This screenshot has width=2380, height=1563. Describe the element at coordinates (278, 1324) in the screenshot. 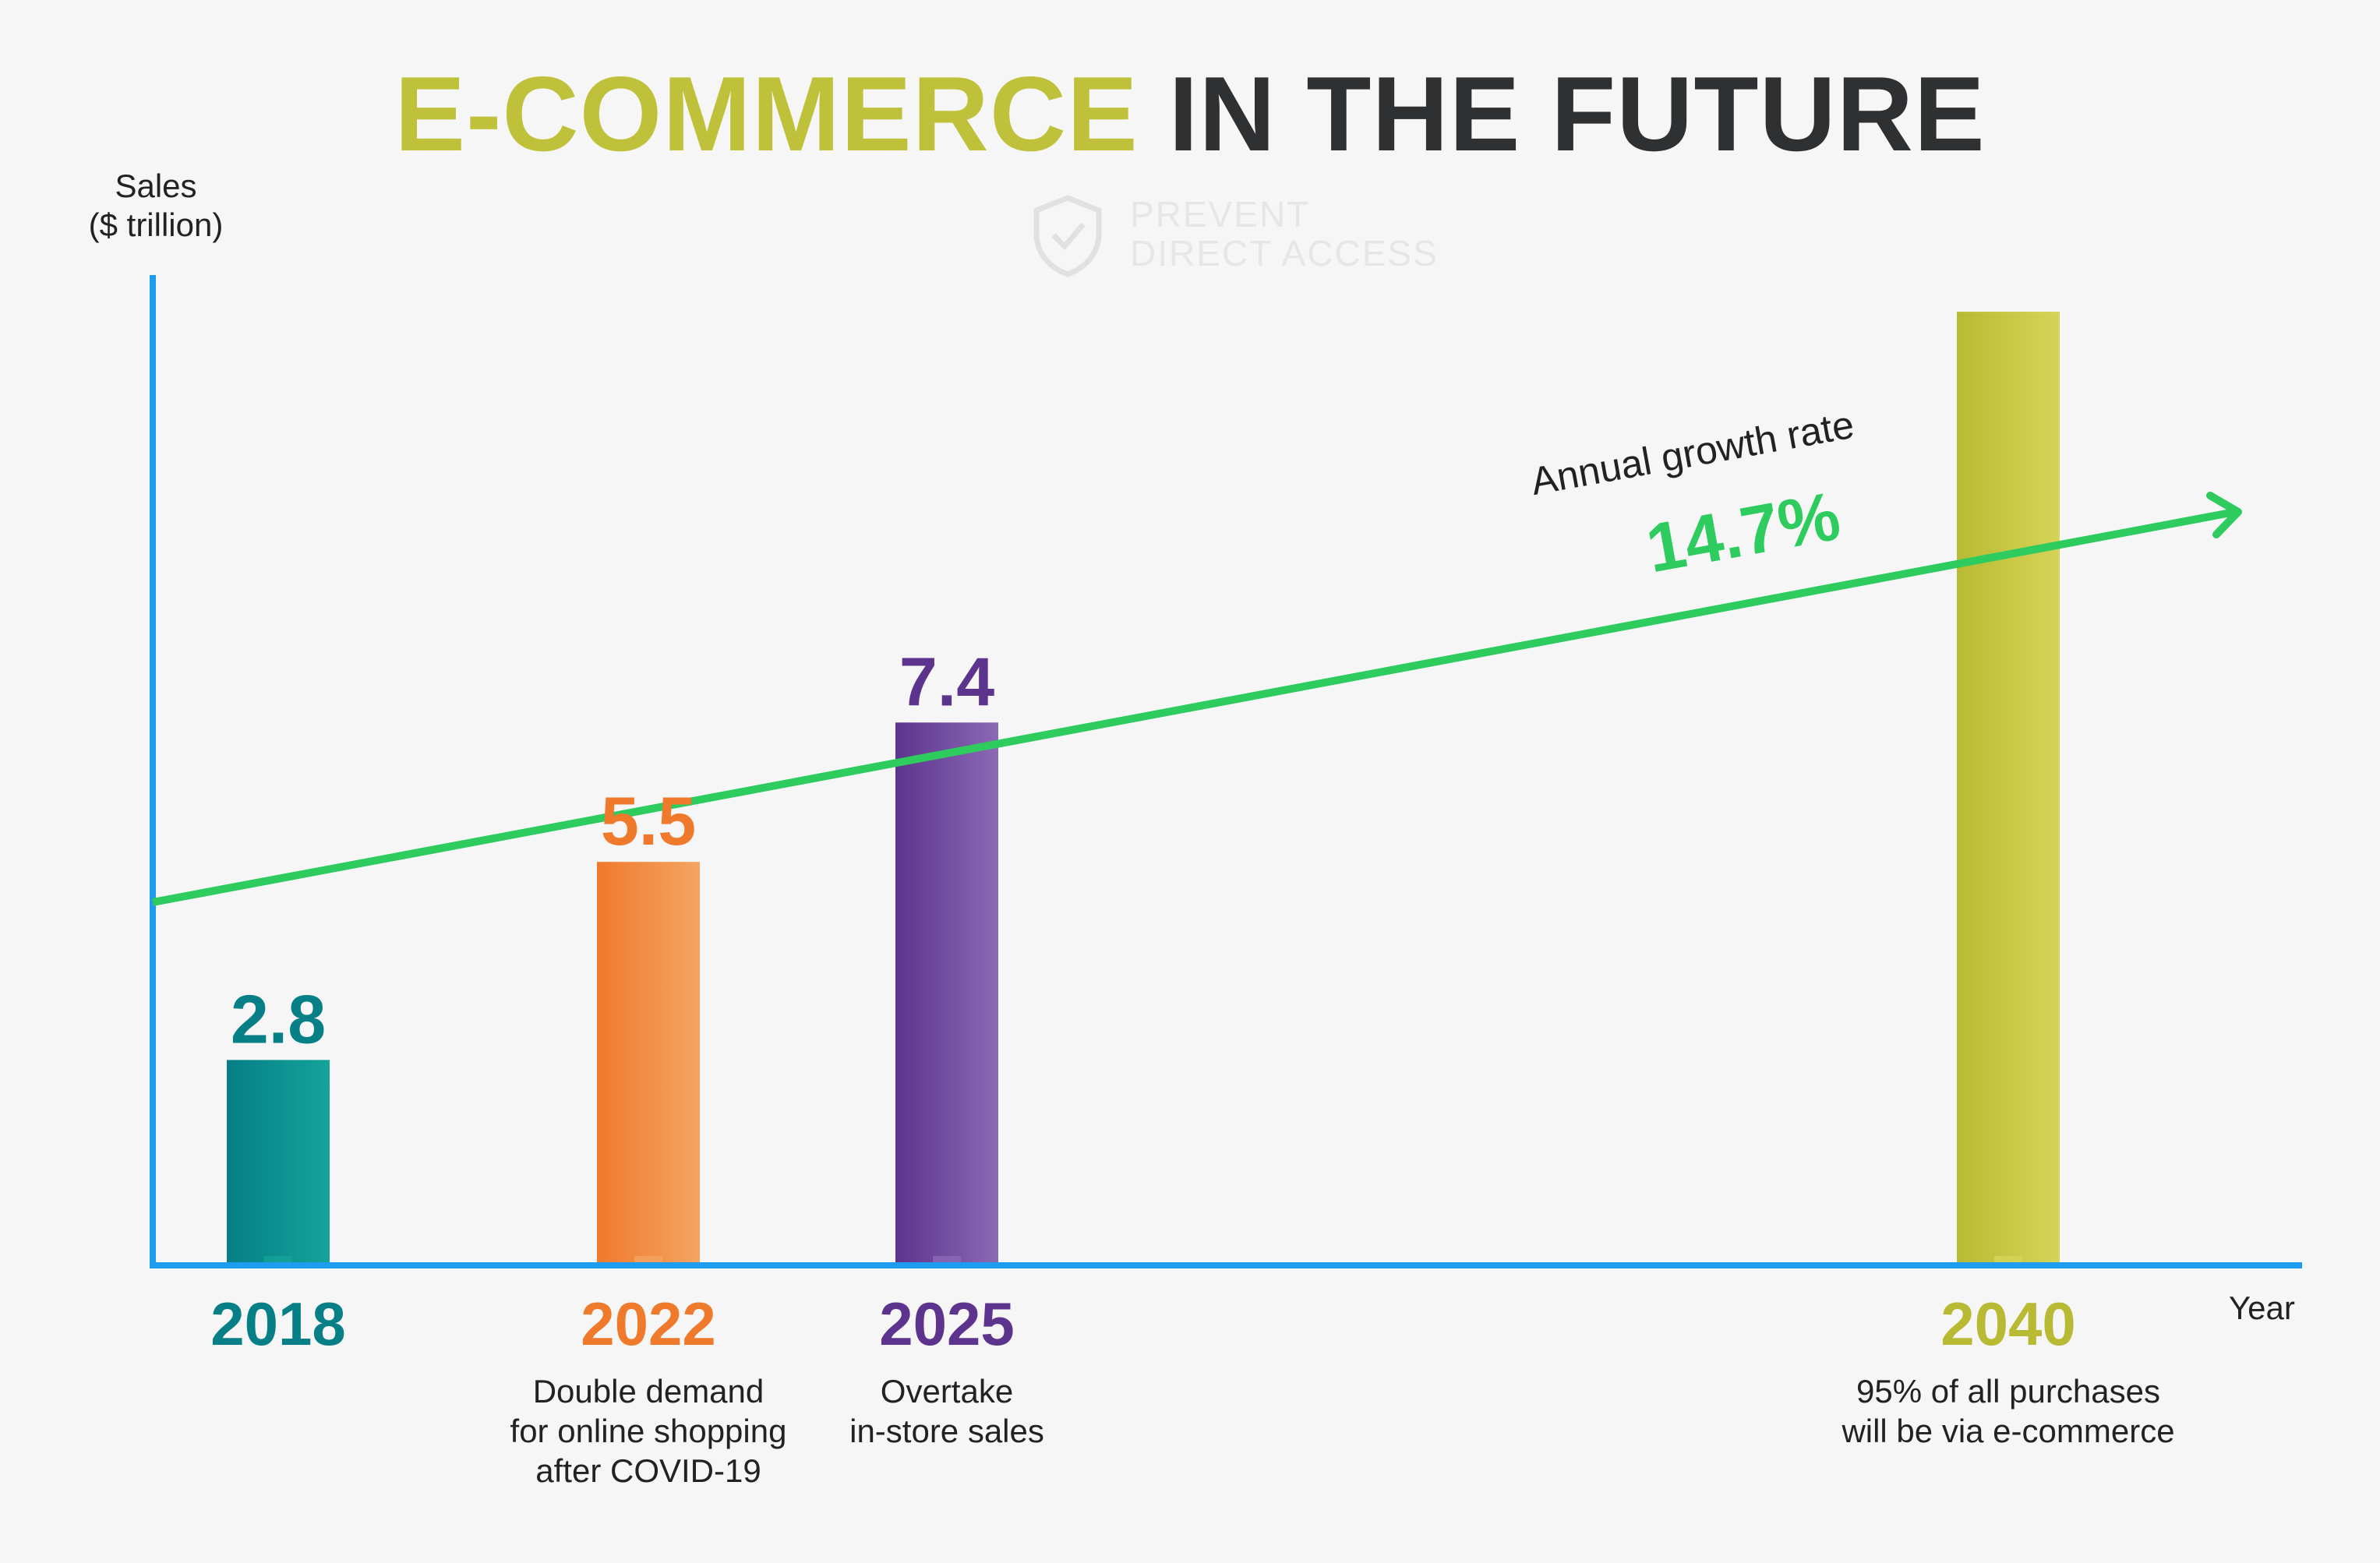

I see `category-label-2018: 2018` at that location.